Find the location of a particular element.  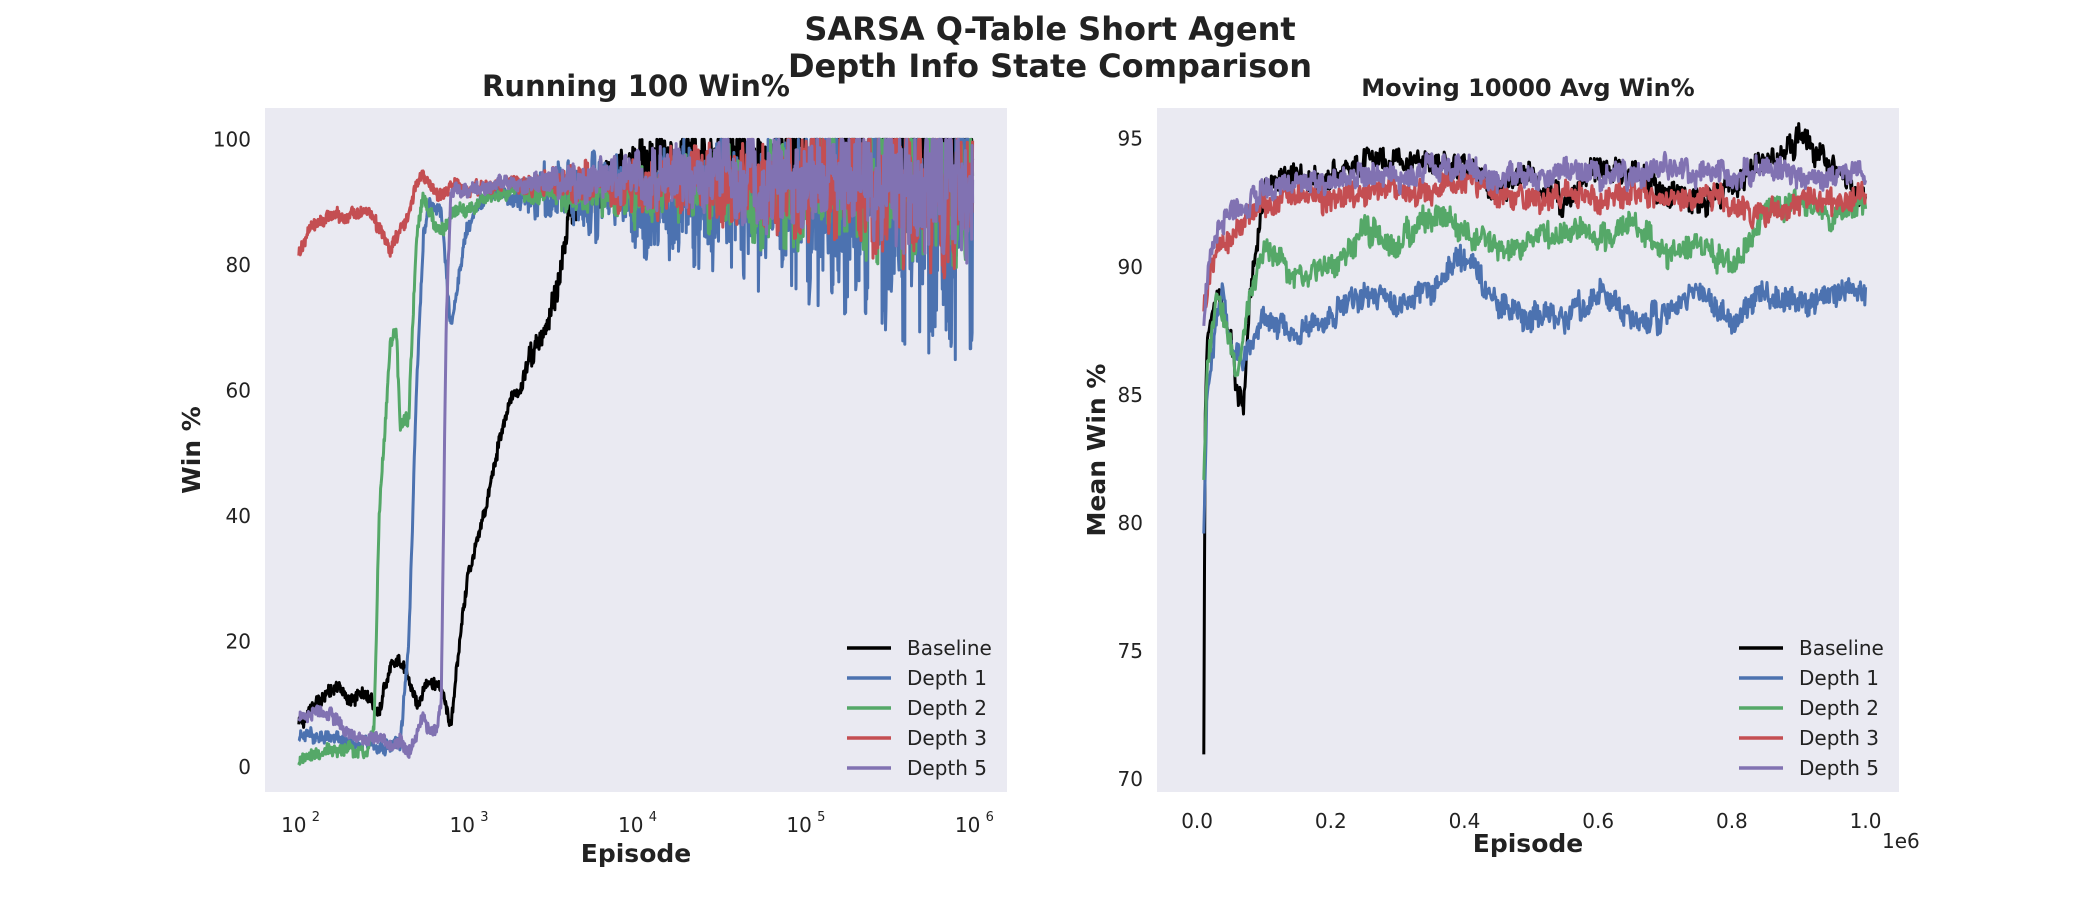

y-tick-label-75: 75 is located at coordinates (1130, 651).